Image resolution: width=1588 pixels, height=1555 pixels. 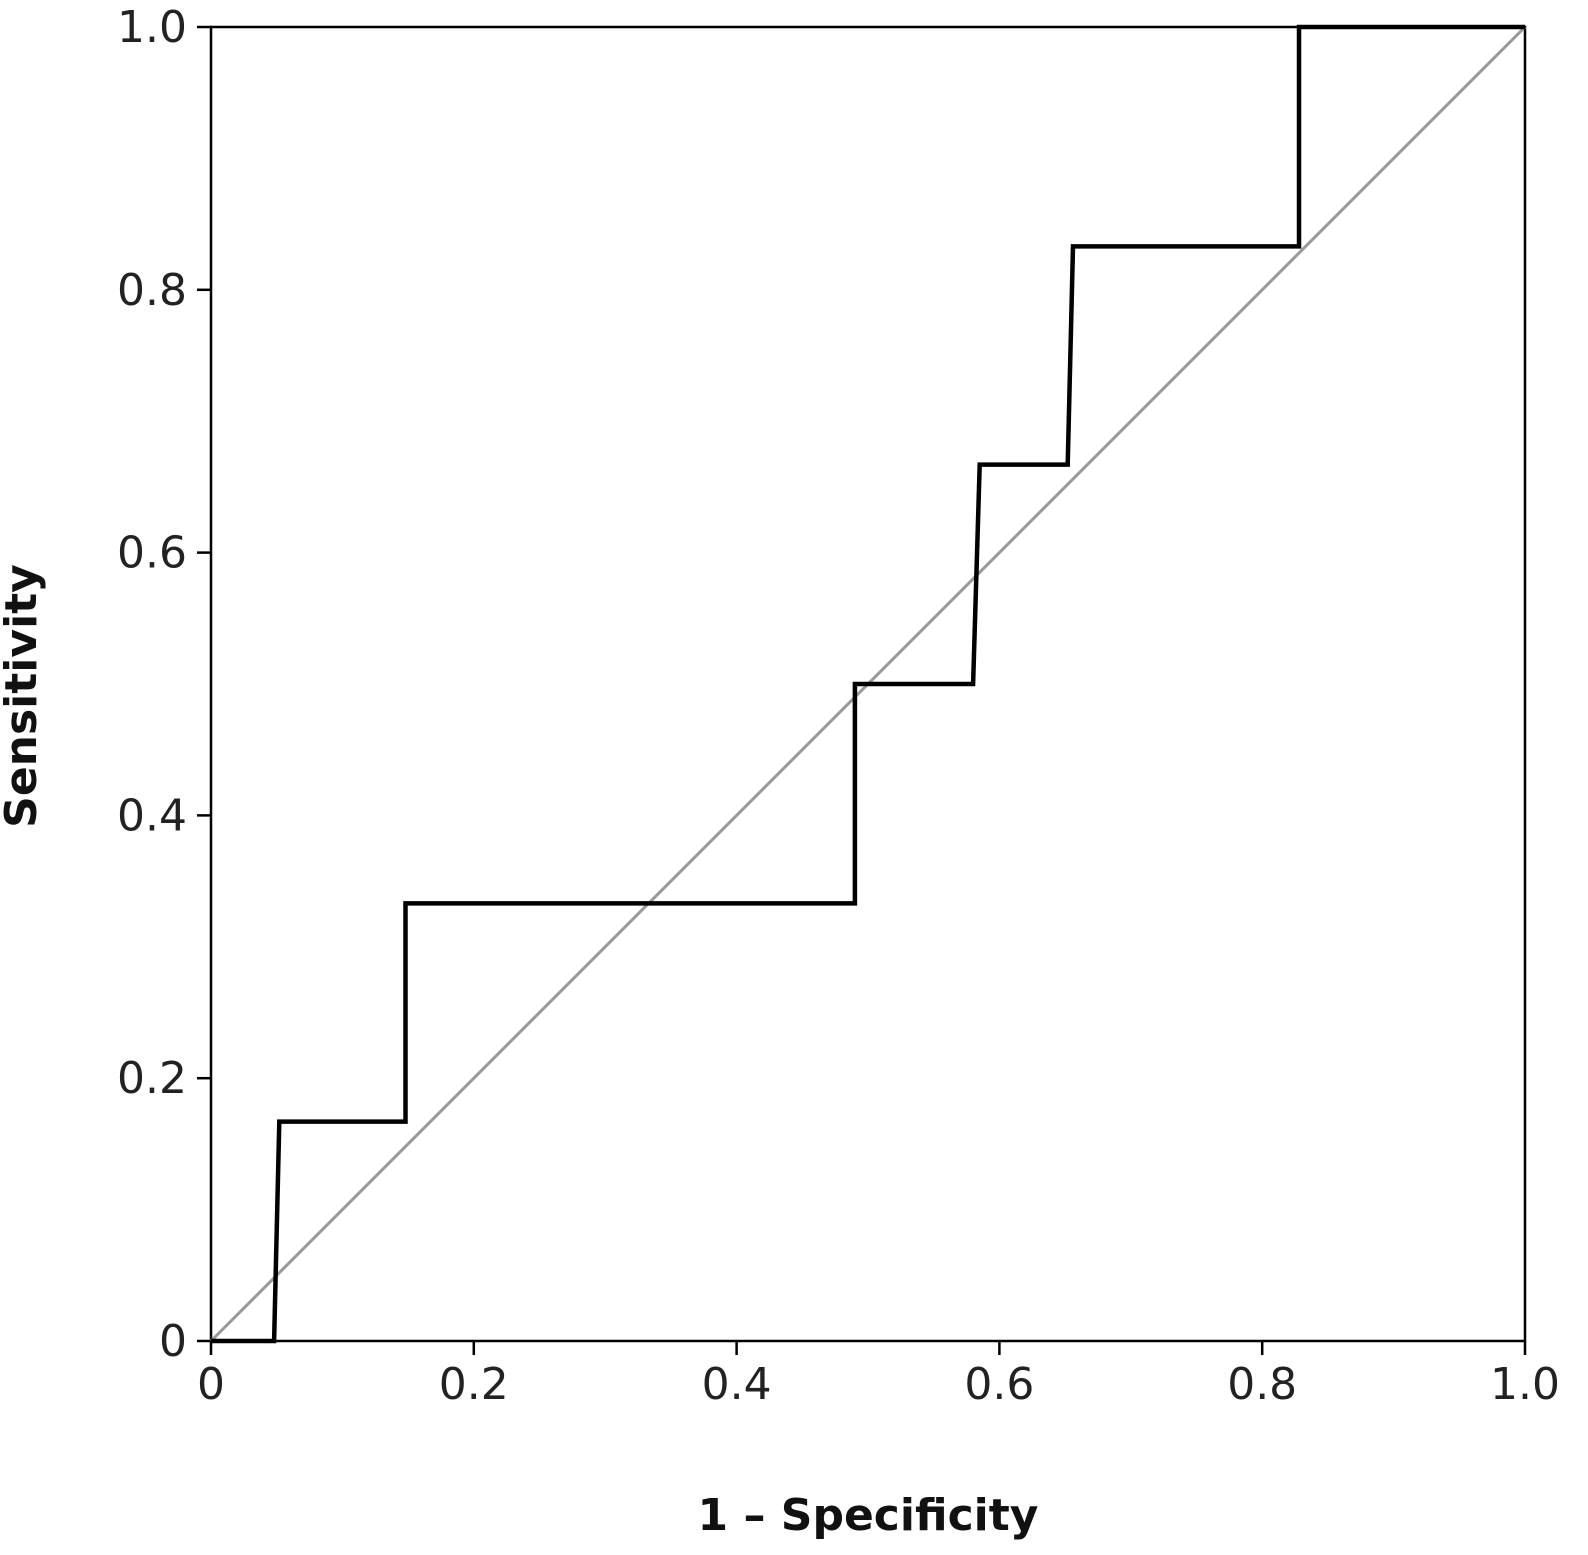 I want to click on y-tick-label: 0.4, so click(x=152, y=815).